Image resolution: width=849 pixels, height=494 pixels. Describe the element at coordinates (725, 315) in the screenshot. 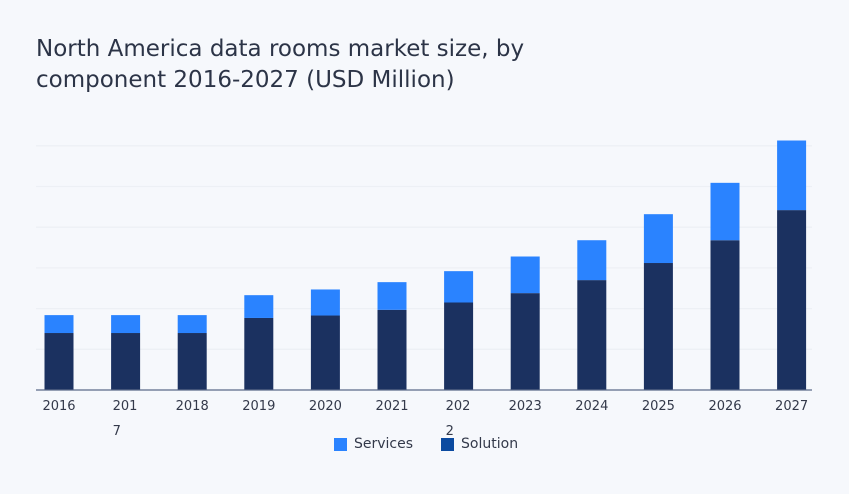

I see `bar-solution-2026` at that location.